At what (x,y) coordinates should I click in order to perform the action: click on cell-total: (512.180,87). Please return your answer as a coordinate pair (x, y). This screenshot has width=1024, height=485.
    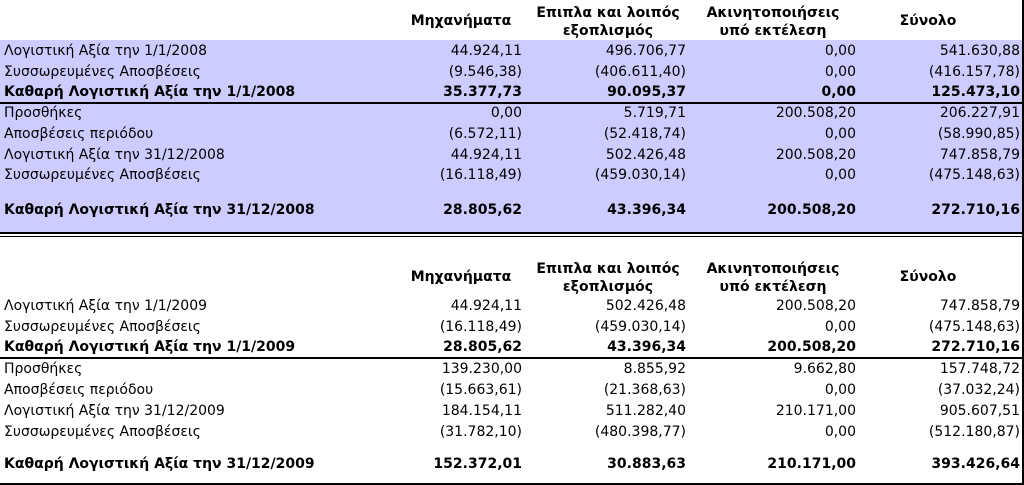
    Looking at the image, I should click on (974, 432).